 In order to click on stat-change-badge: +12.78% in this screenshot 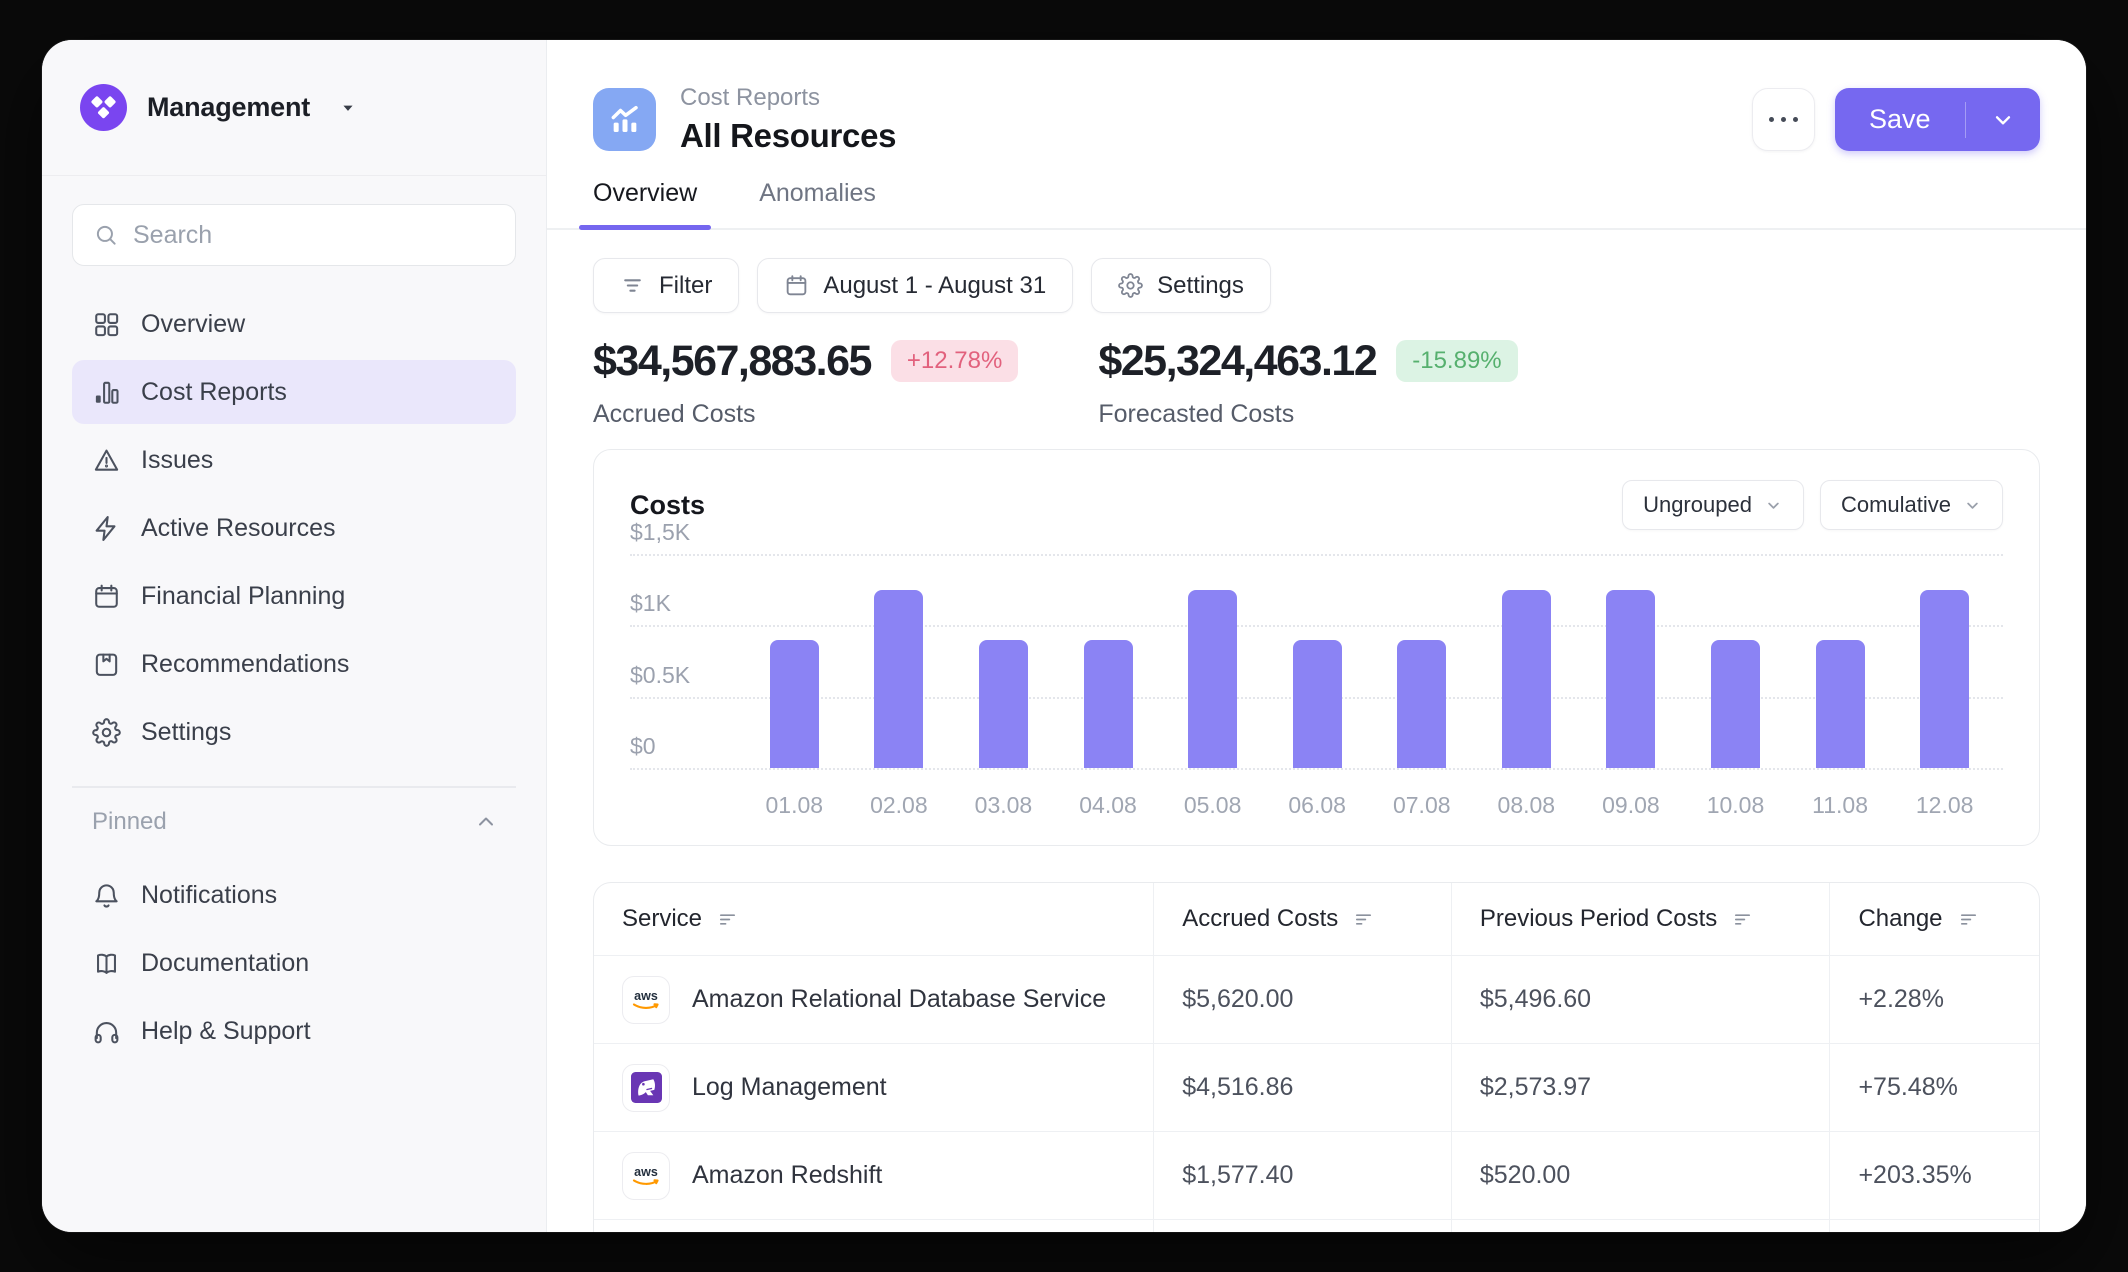, I will do `click(954, 361)`.